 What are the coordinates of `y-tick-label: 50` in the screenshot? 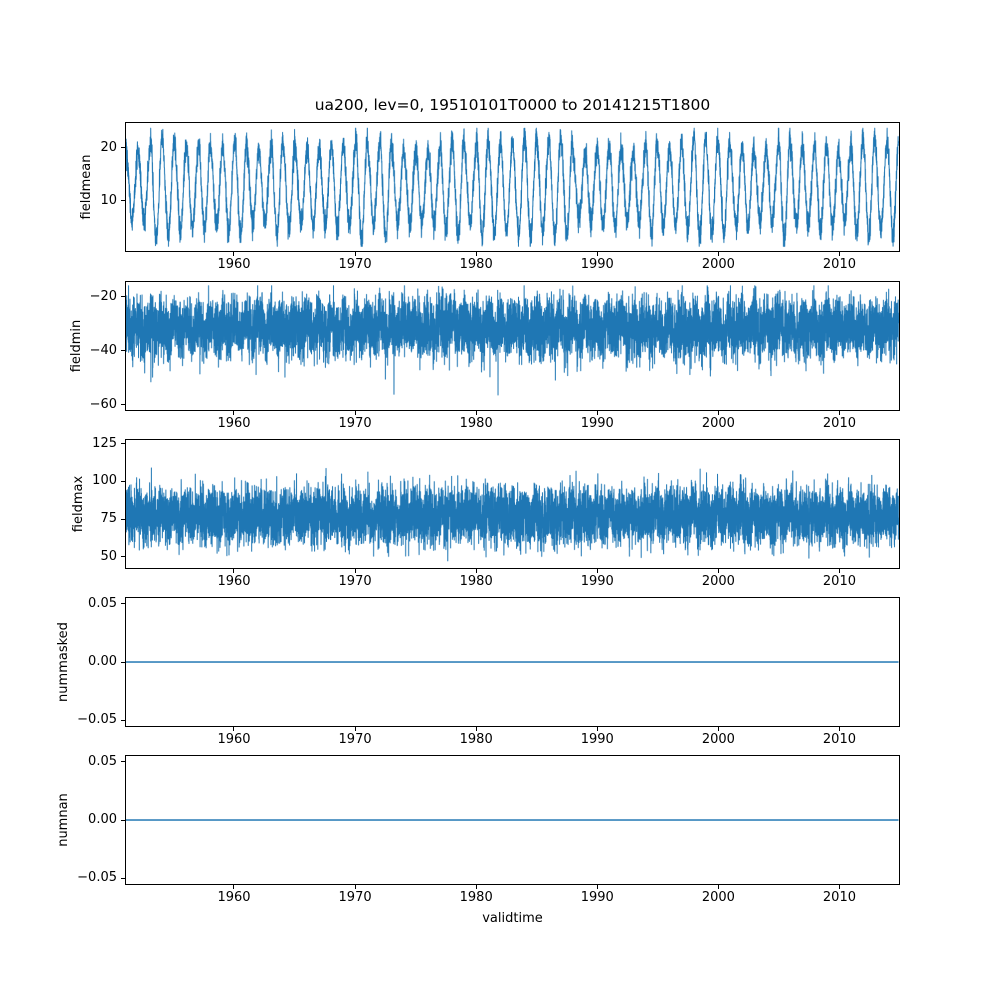 It's located at (108, 556).